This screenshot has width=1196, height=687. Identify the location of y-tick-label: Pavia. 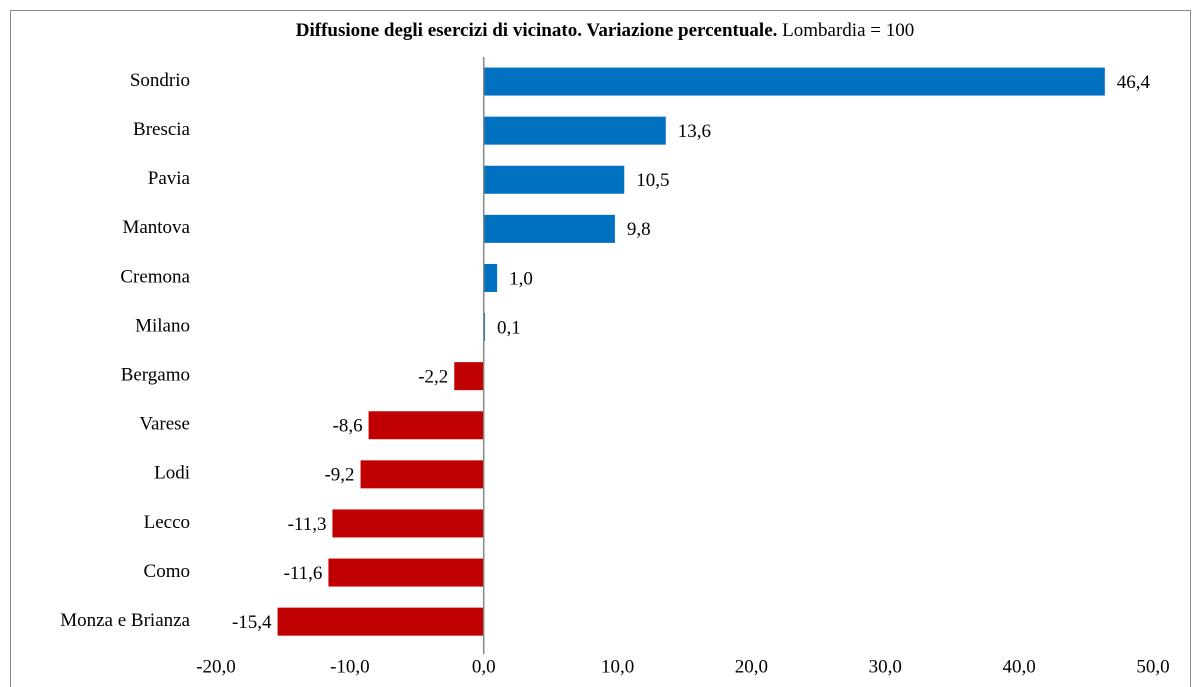
(169, 178).